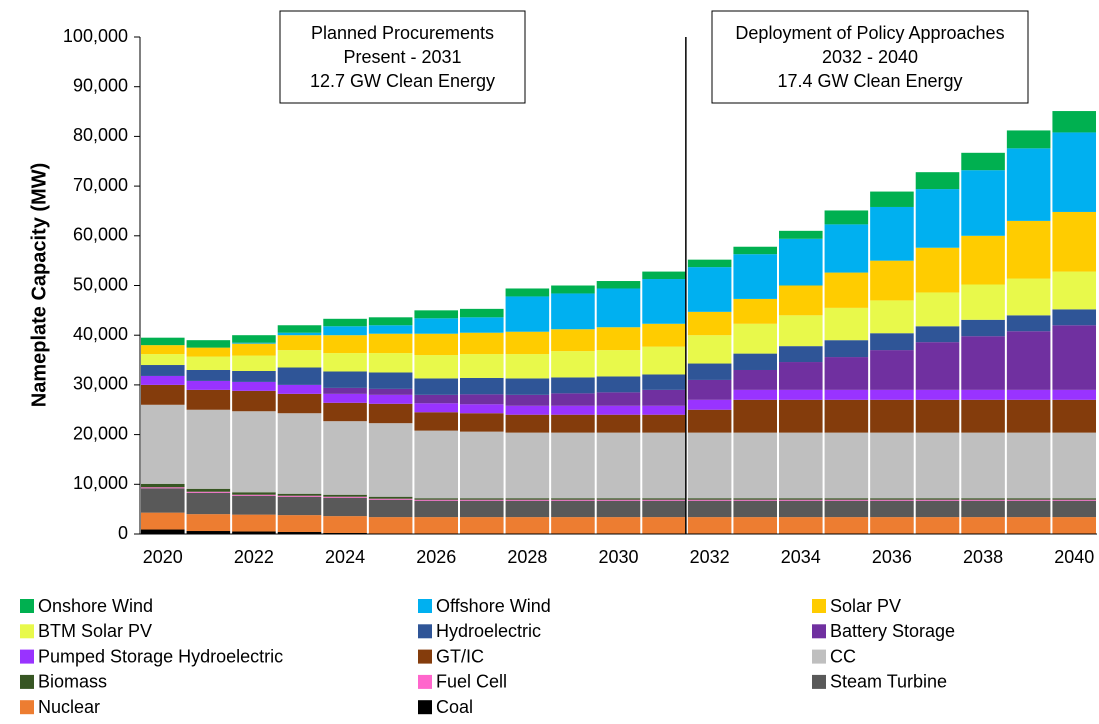 The image size is (1099, 724). Describe the element at coordinates (254, 557) in the screenshot. I see `x-tick-label: 2022` at that location.